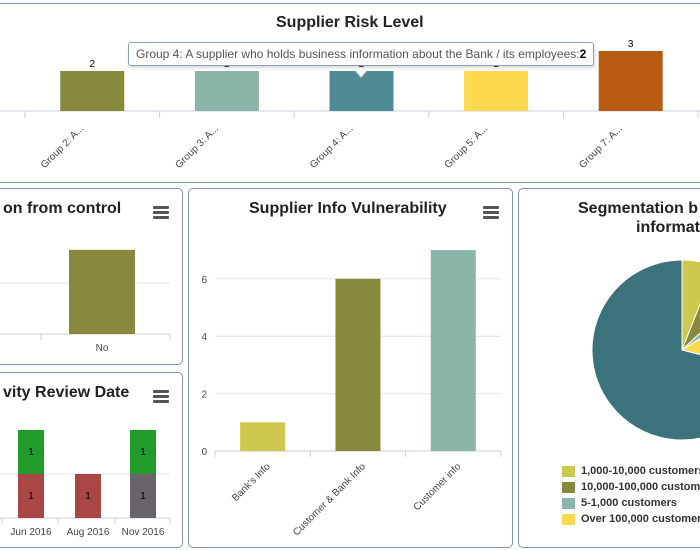 This screenshot has width=700, height=550. I want to click on tooltip-value: 2, so click(583, 54).